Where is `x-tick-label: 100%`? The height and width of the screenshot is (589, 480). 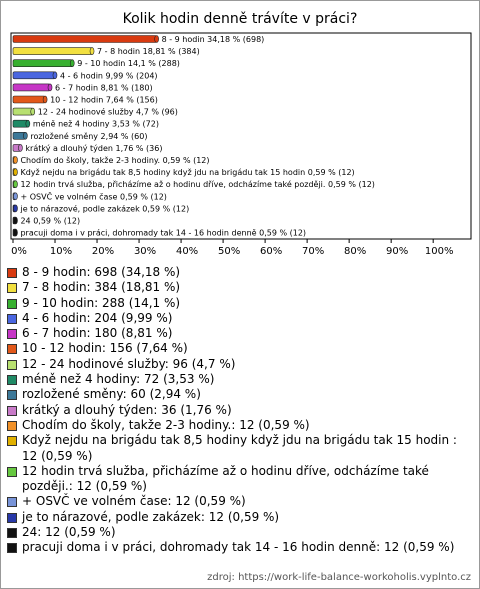
x-tick-label: 100% is located at coordinates (439, 251).